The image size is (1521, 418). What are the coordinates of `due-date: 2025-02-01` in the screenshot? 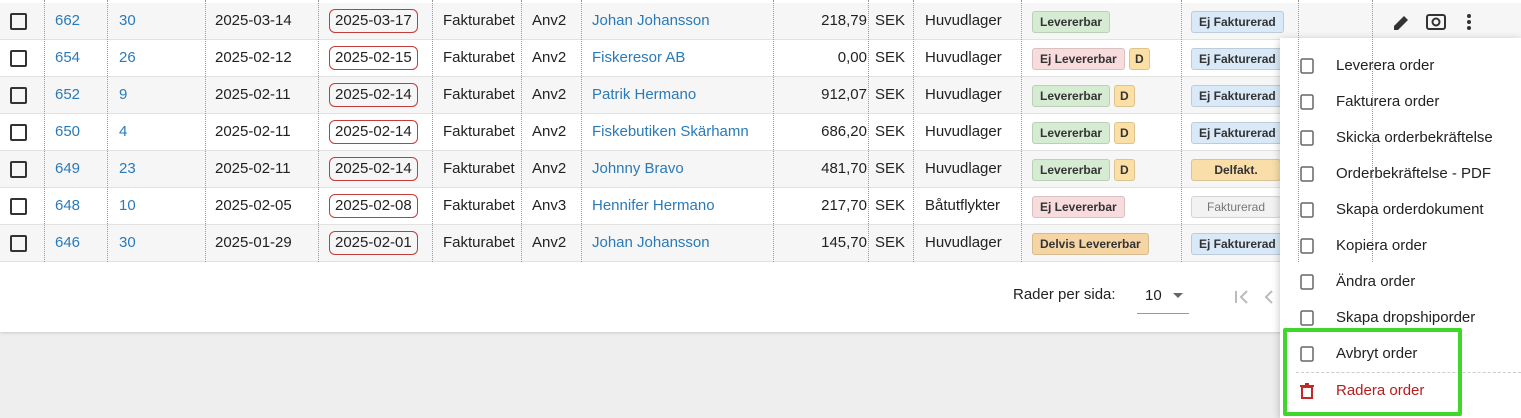 It's located at (373, 243).